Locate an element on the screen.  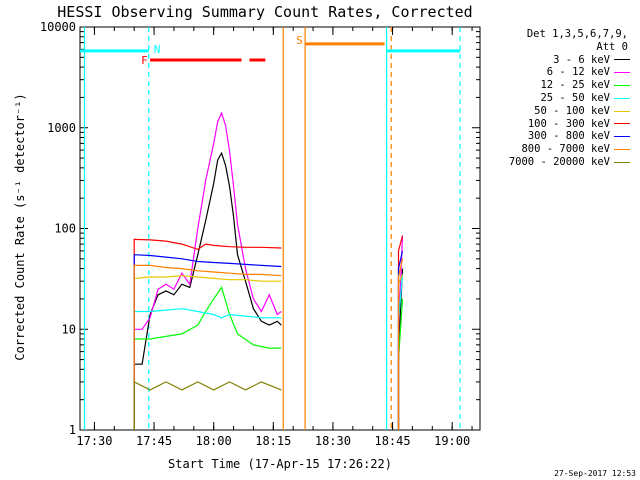
legend-item: 100 - 300 keV is located at coordinates (560, 124).